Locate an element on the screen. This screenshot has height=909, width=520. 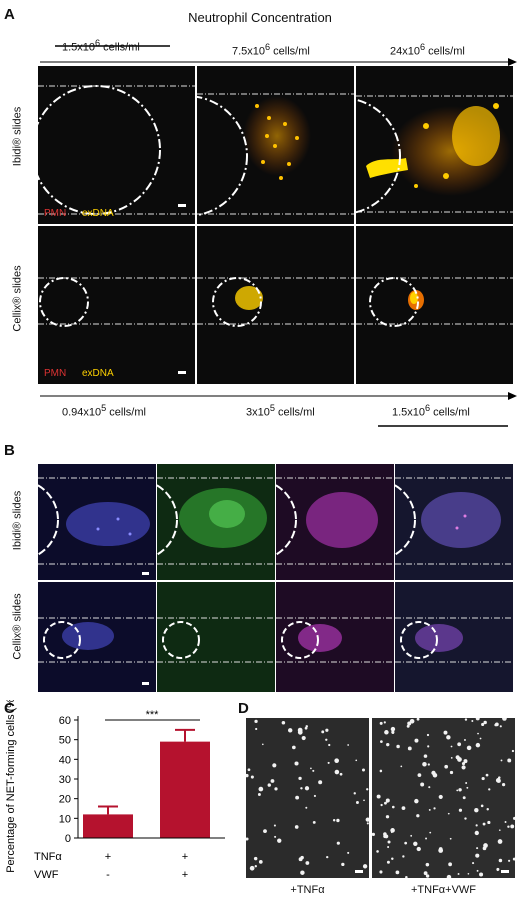
bottom-axis is located at coordinates (278, 409).